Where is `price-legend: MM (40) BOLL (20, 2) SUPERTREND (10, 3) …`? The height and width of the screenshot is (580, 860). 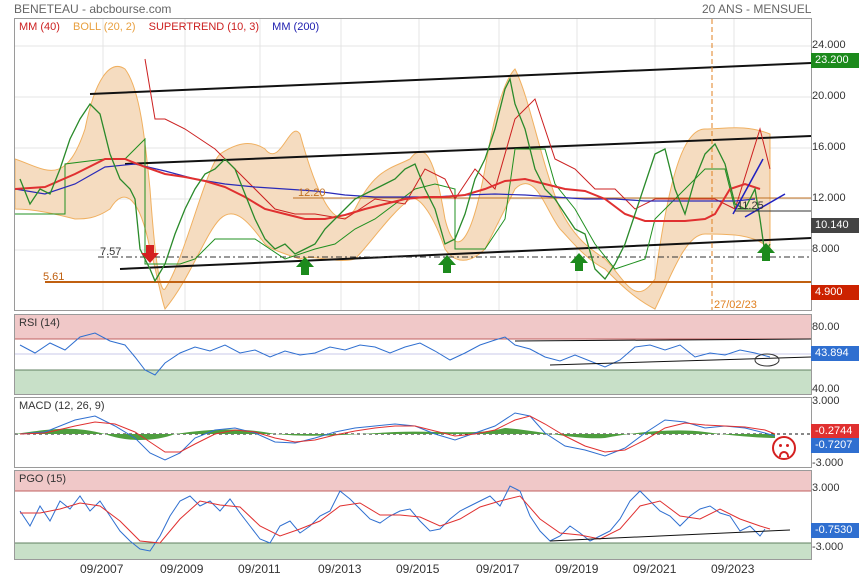 price-legend: MM (40) BOLL (20, 2) SUPERTREND (10, 3) … is located at coordinates (174, 27).